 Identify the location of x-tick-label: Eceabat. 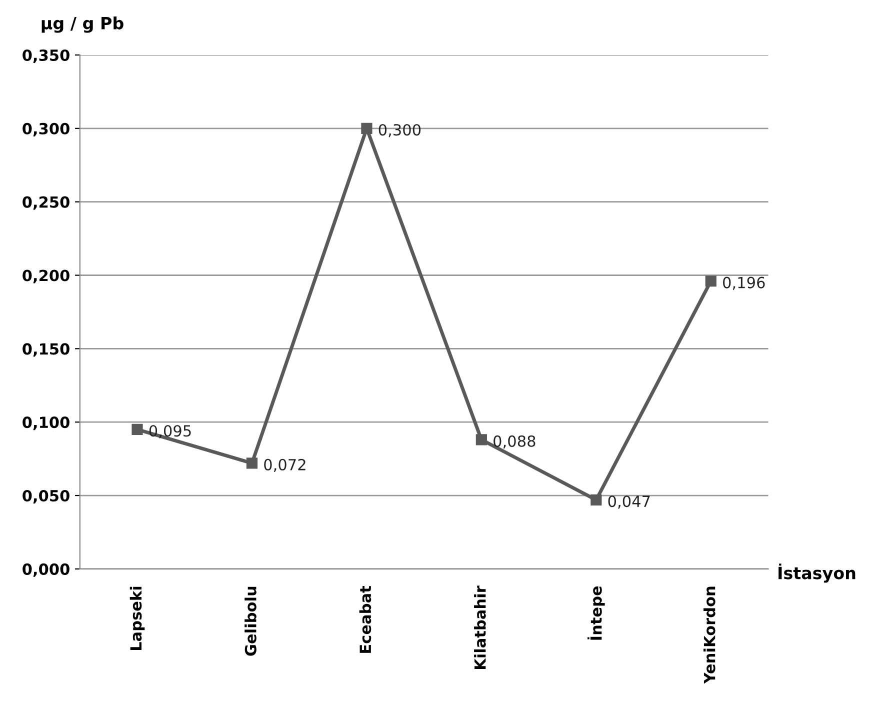
(365, 619).